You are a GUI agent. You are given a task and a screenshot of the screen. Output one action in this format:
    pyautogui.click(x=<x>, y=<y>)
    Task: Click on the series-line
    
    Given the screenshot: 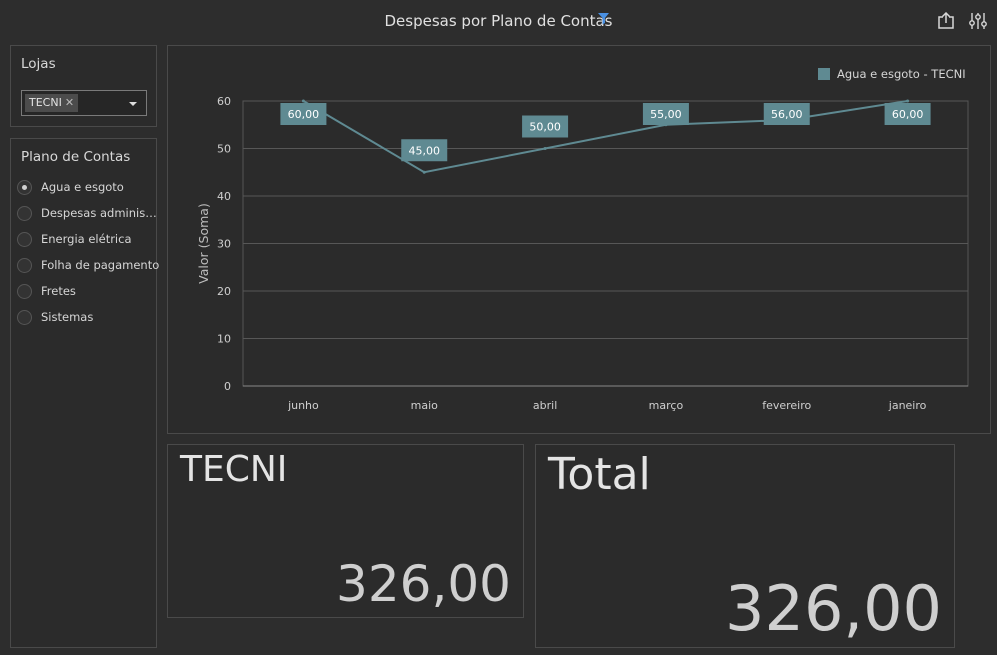 What is the action you would take?
    pyautogui.click(x=605, y=137)
    